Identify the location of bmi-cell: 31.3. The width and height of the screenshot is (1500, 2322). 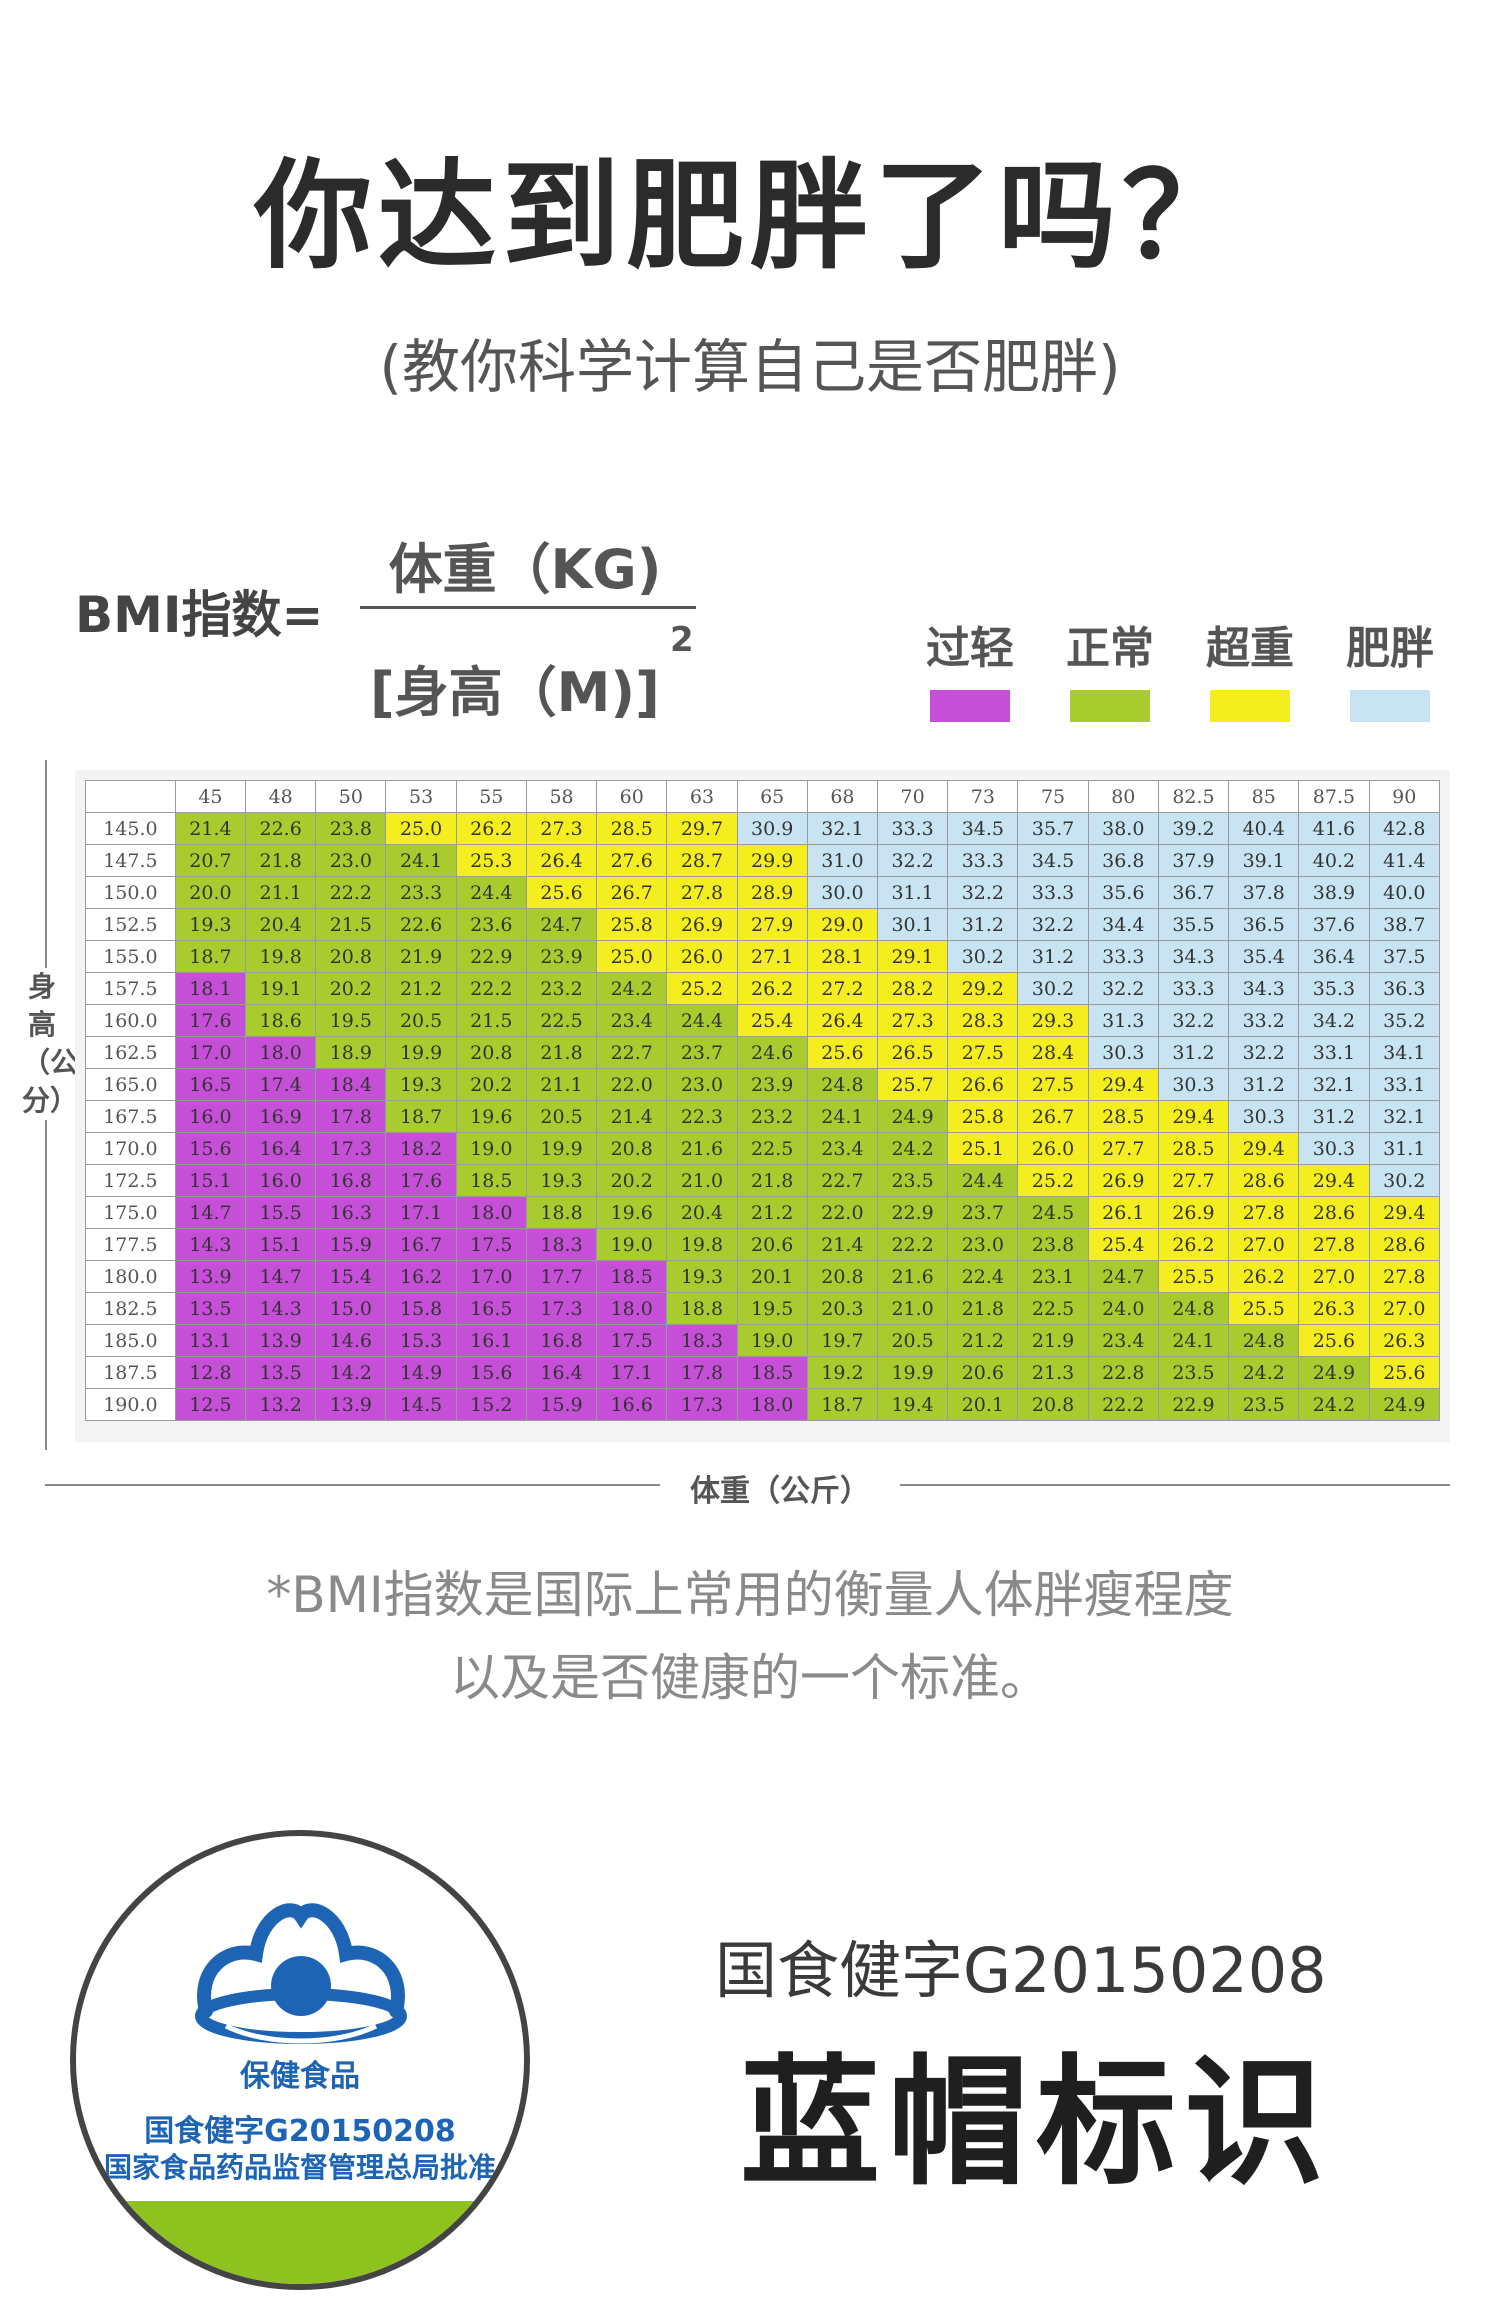
(1123, 1020).